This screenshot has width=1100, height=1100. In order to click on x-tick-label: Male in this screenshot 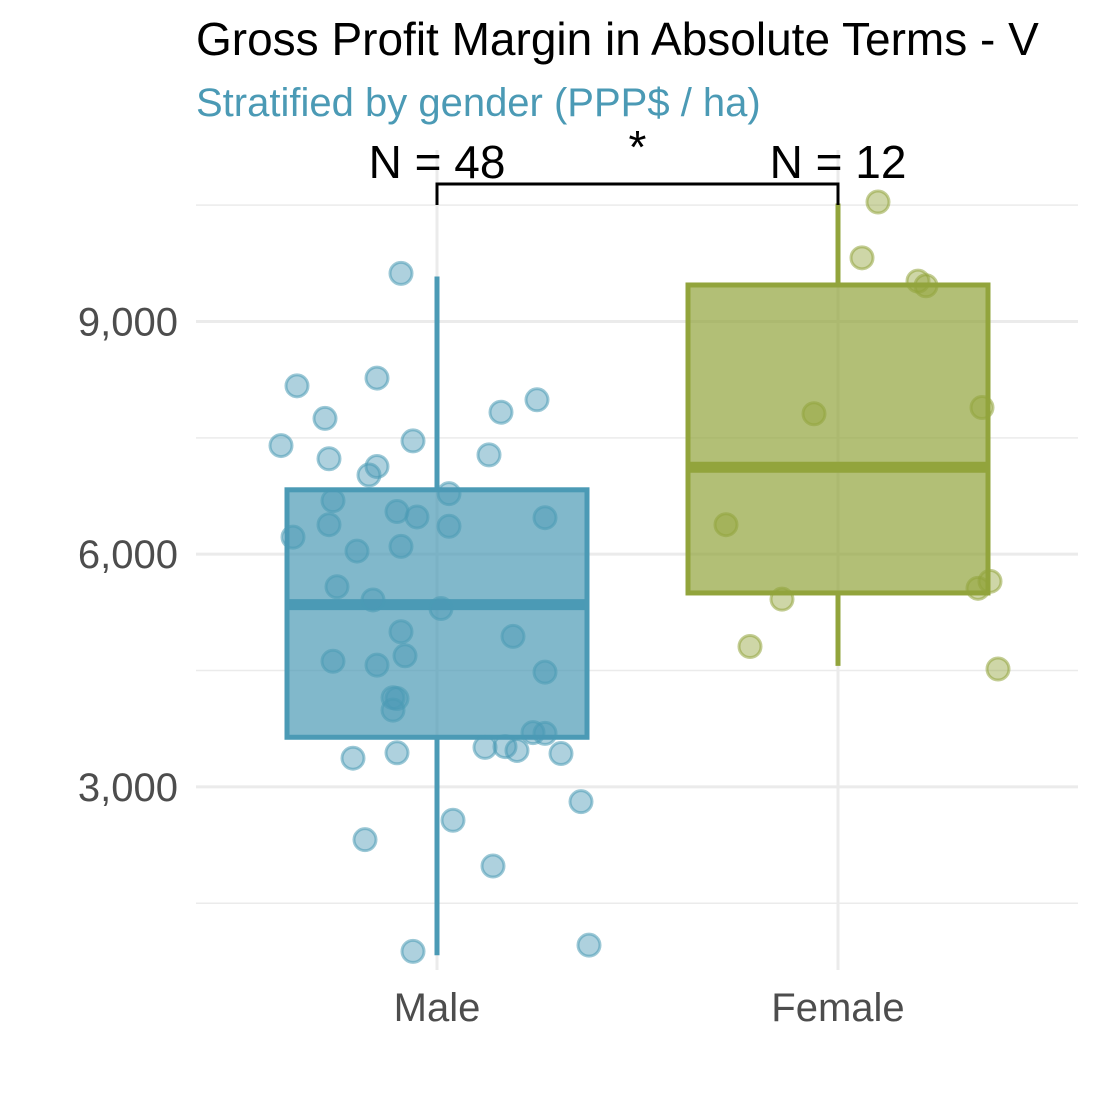, I will do `click(437, 1008)`.